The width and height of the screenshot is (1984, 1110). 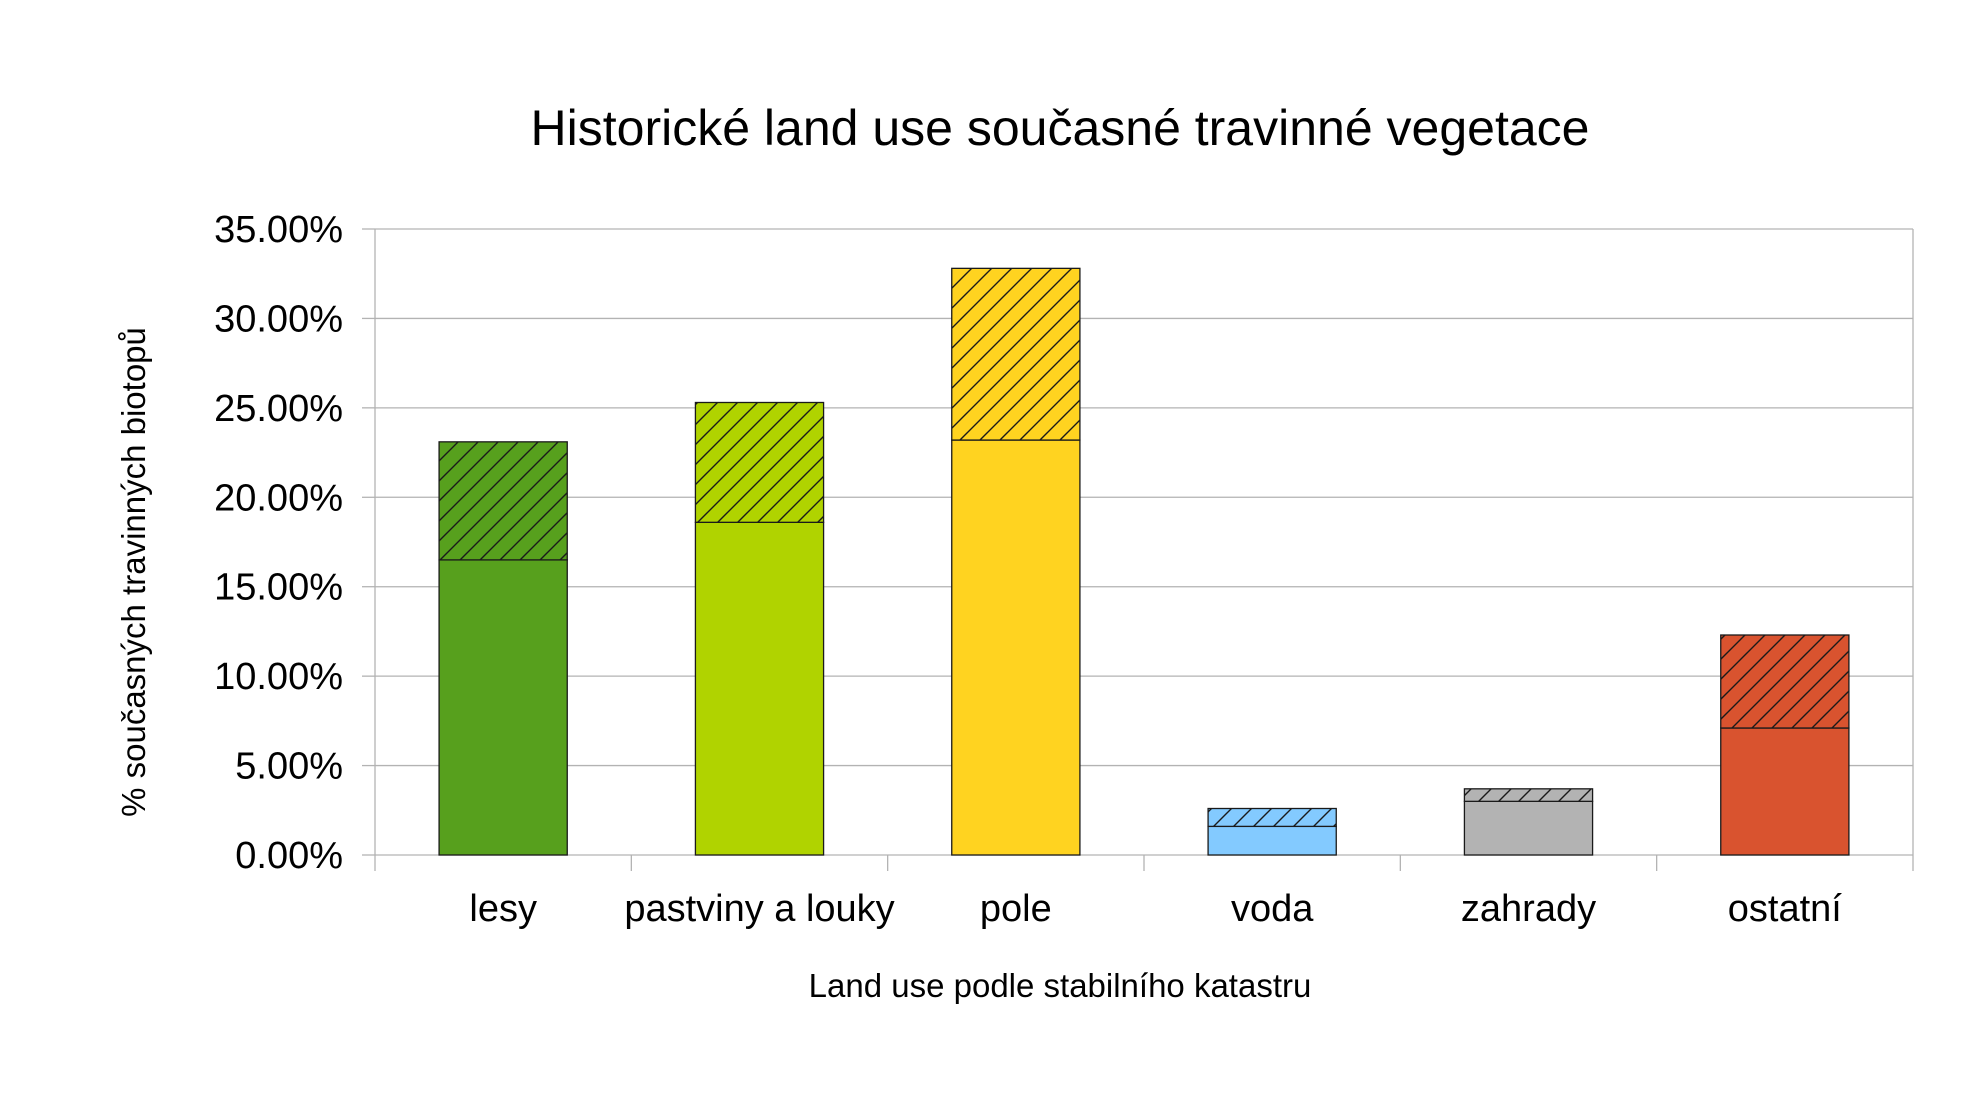 I want to click on x-axis-label: Land use podle stabilního katastru, so click(x=1060, y=985).